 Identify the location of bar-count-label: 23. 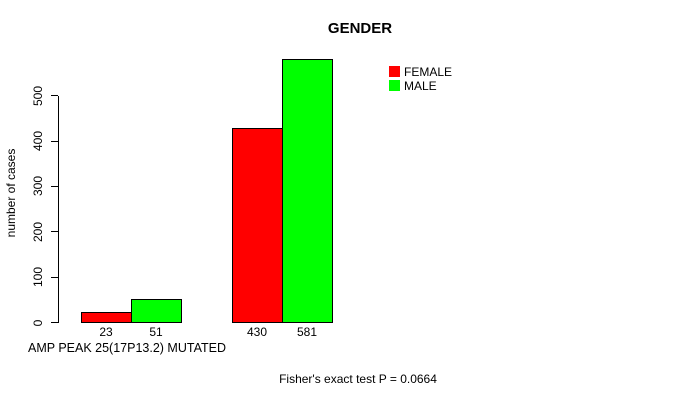
(106, 332).